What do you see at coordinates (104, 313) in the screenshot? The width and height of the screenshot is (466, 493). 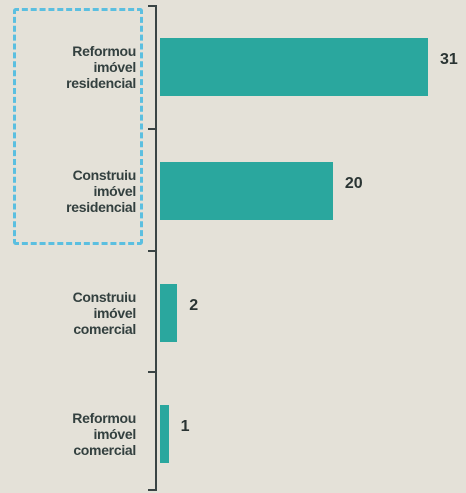 I see `category-label: Construiu imóvel comercial` at bounding box center [104, 313].